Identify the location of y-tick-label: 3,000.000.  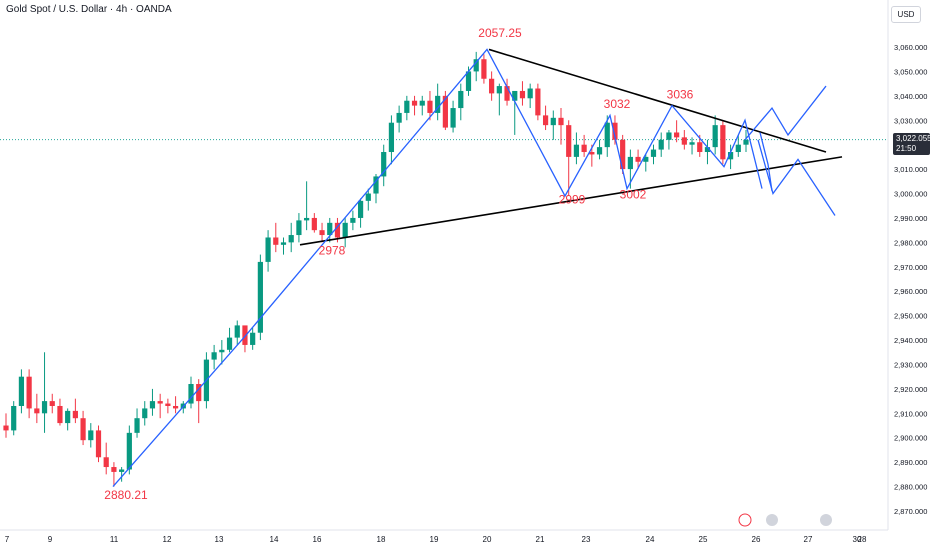
(910, 194).